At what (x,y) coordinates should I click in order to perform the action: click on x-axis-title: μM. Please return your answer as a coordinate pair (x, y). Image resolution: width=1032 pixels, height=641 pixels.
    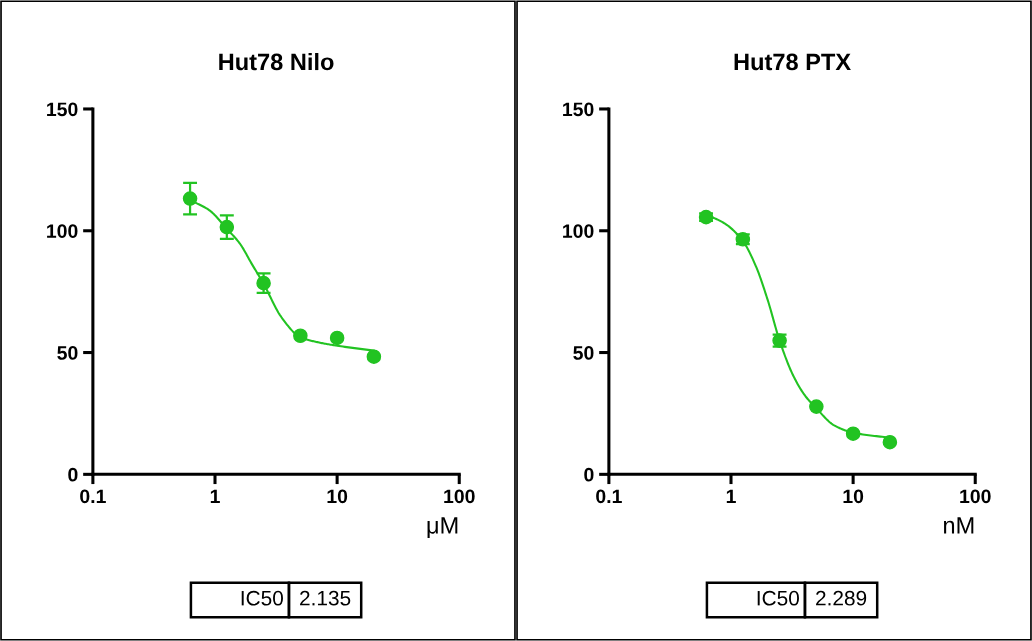
    Looking at the image, I should click on (442, 527).